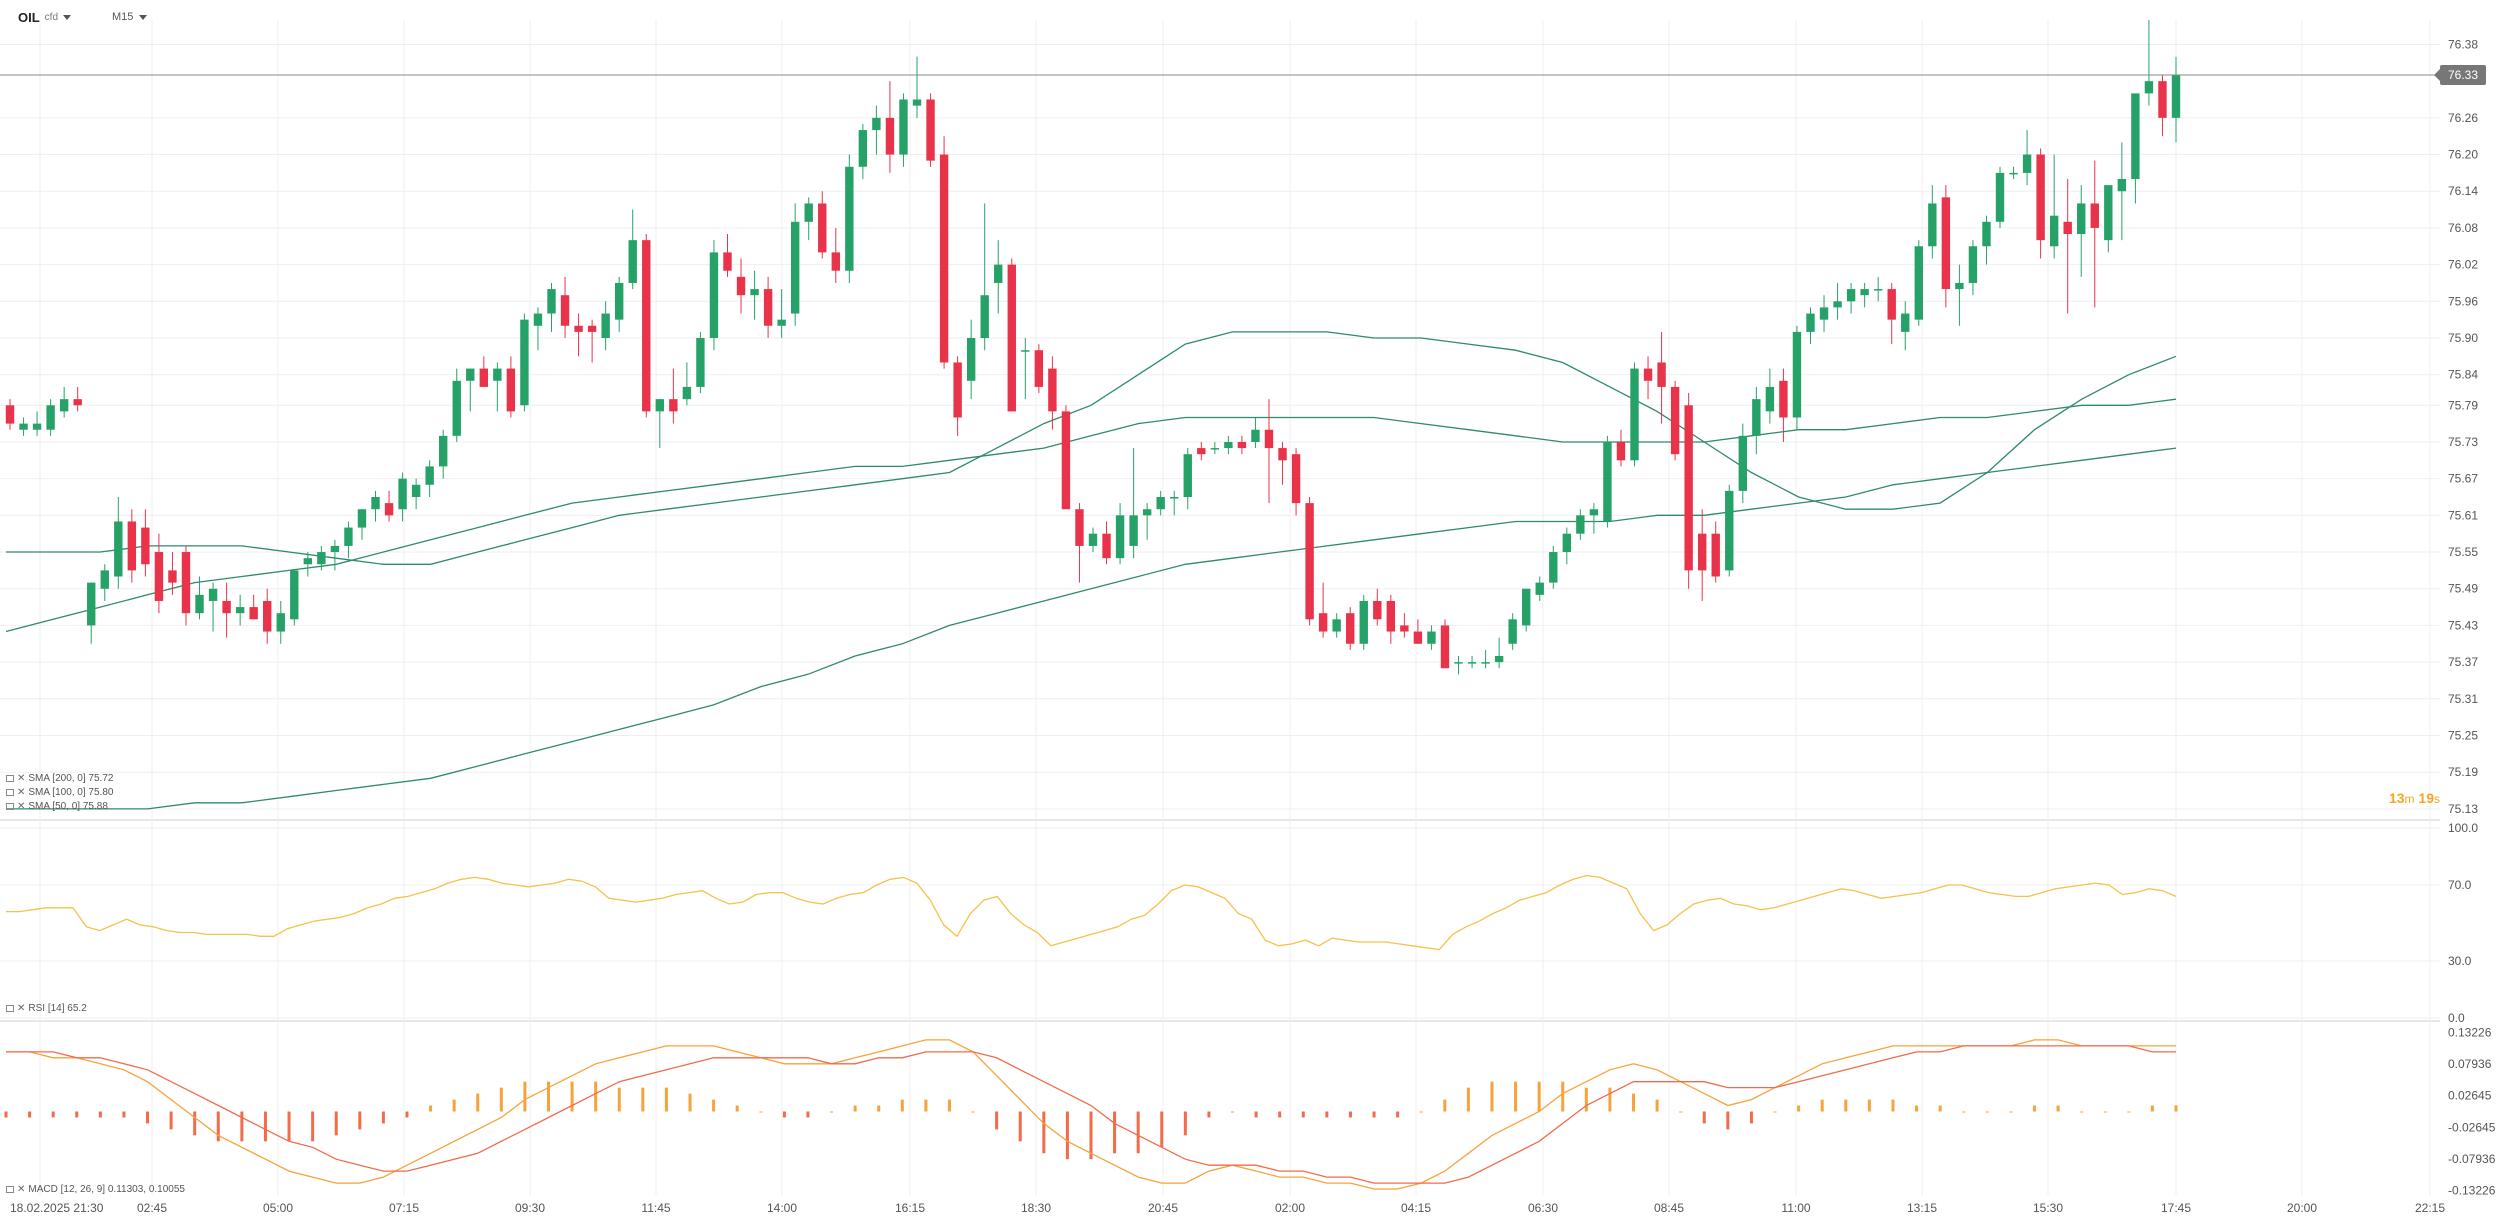  Describe the element at coordinates (57, 806) in the screenshot. I see `legend-sma50: ✕ SMA [50, 0] 75.88` at that location.